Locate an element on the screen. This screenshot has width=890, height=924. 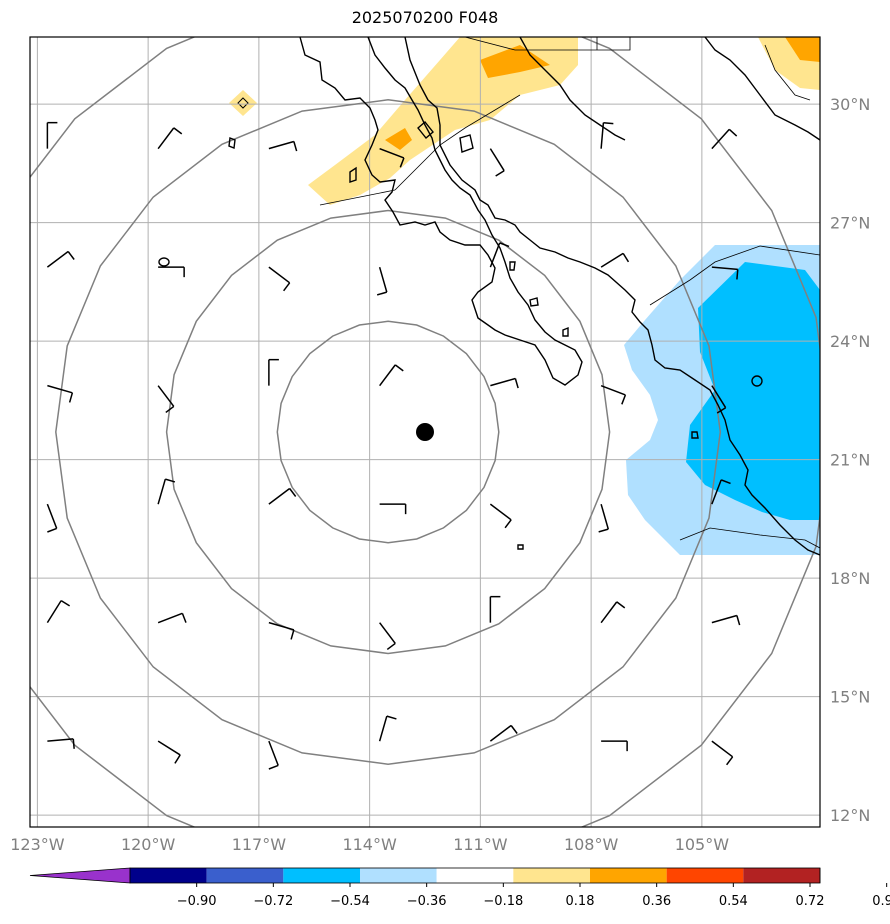
border-east2 is located at coordinates (787, 72).